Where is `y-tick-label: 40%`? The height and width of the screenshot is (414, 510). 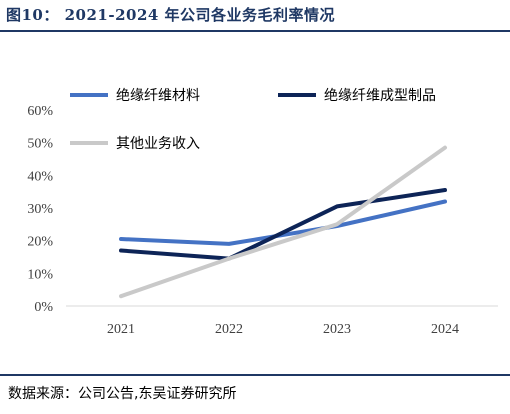
y-tick-label: 40% is located at coordinates (40, 176).